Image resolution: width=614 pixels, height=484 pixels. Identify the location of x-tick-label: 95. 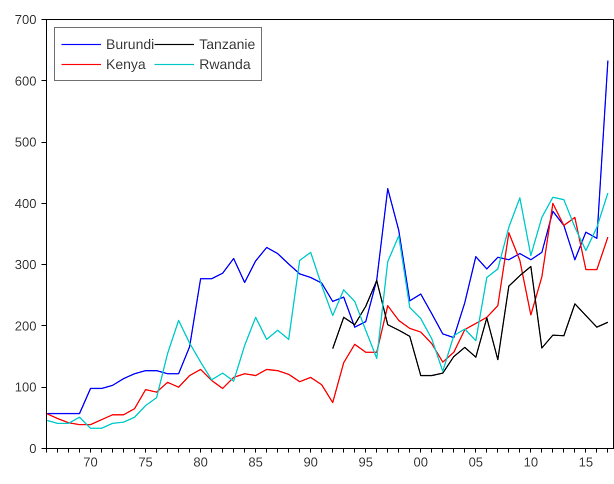
(365, 462).